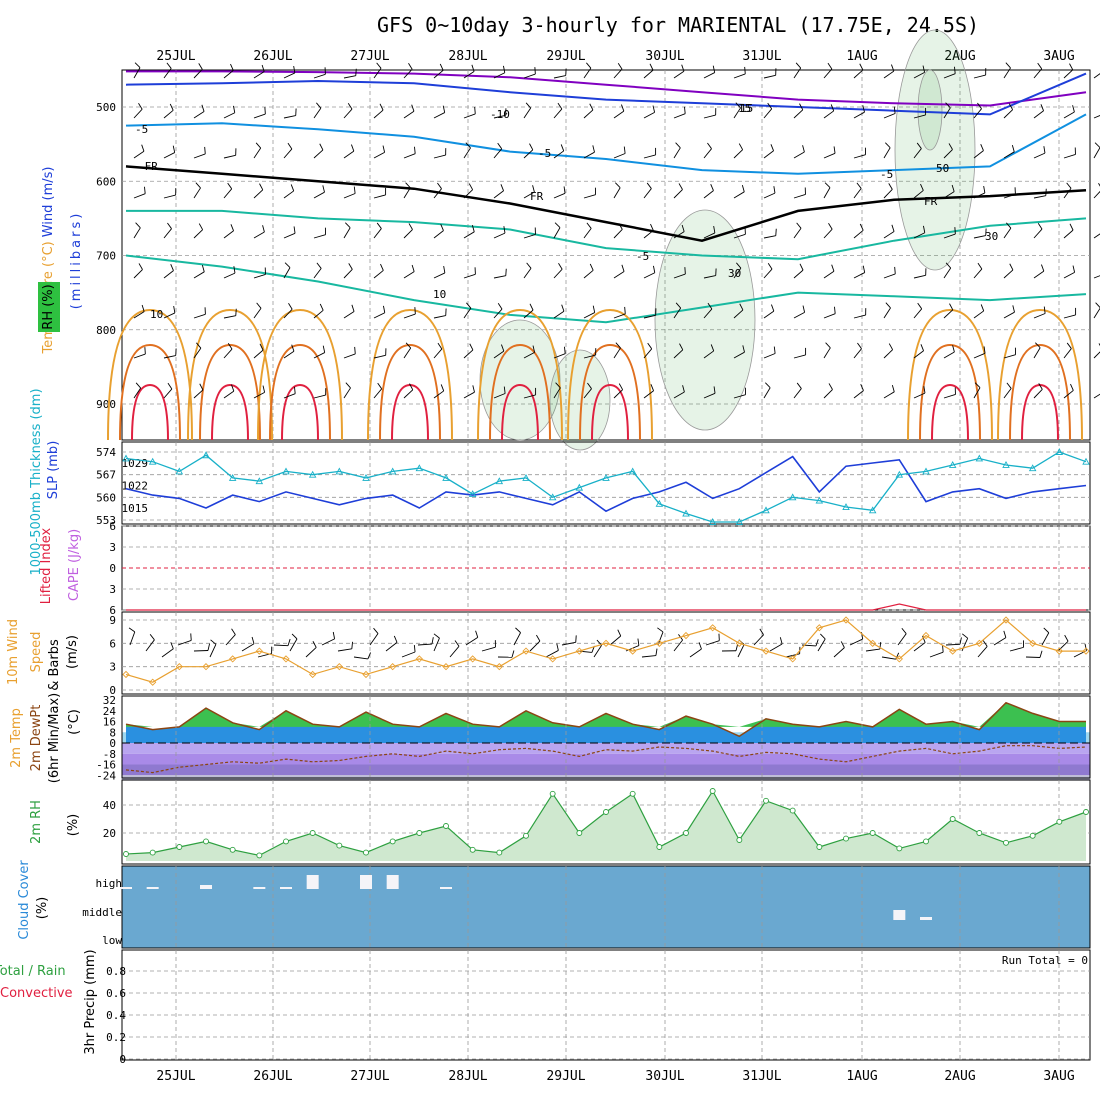 The height and width of the screenshot is (1100, 1100). Describe the element at coordinates (141, 129) in the screenshot. I see `contour-label: -5` at that location.